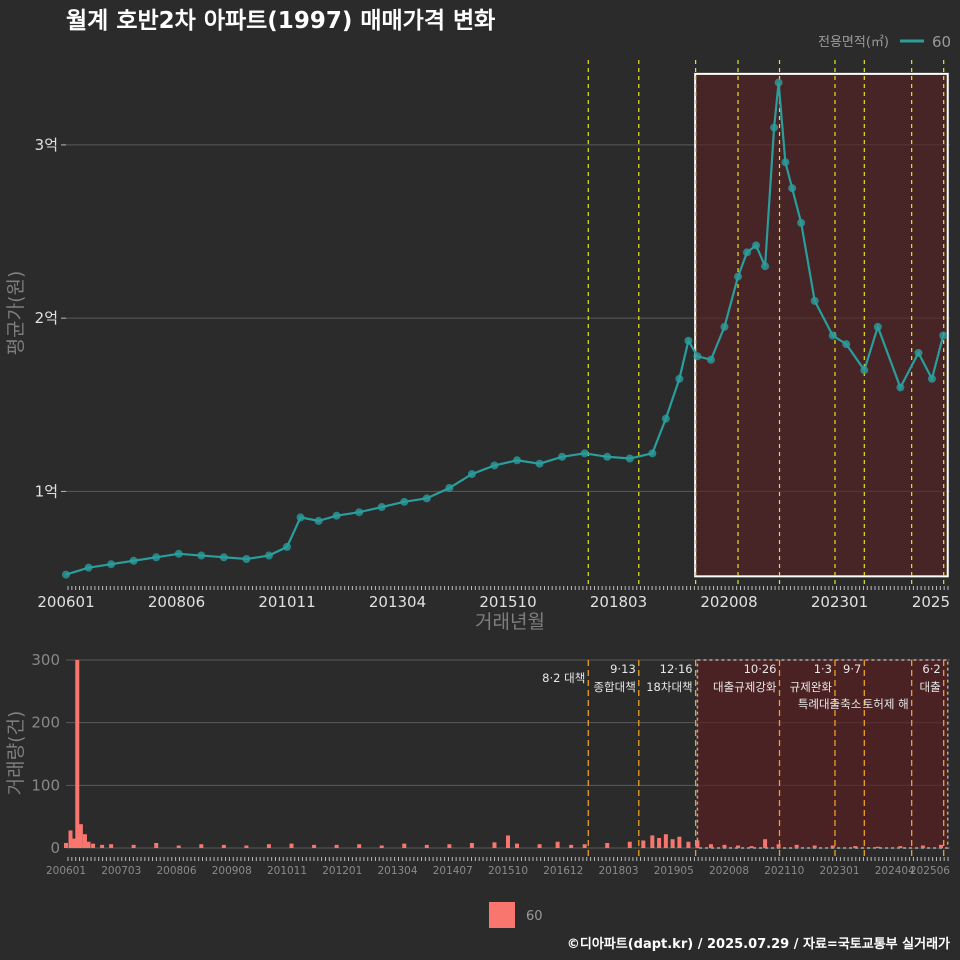  Describe the element at coordinates (342, 871) in the screenshot. I see `x-tick-label: 201201` at that location.